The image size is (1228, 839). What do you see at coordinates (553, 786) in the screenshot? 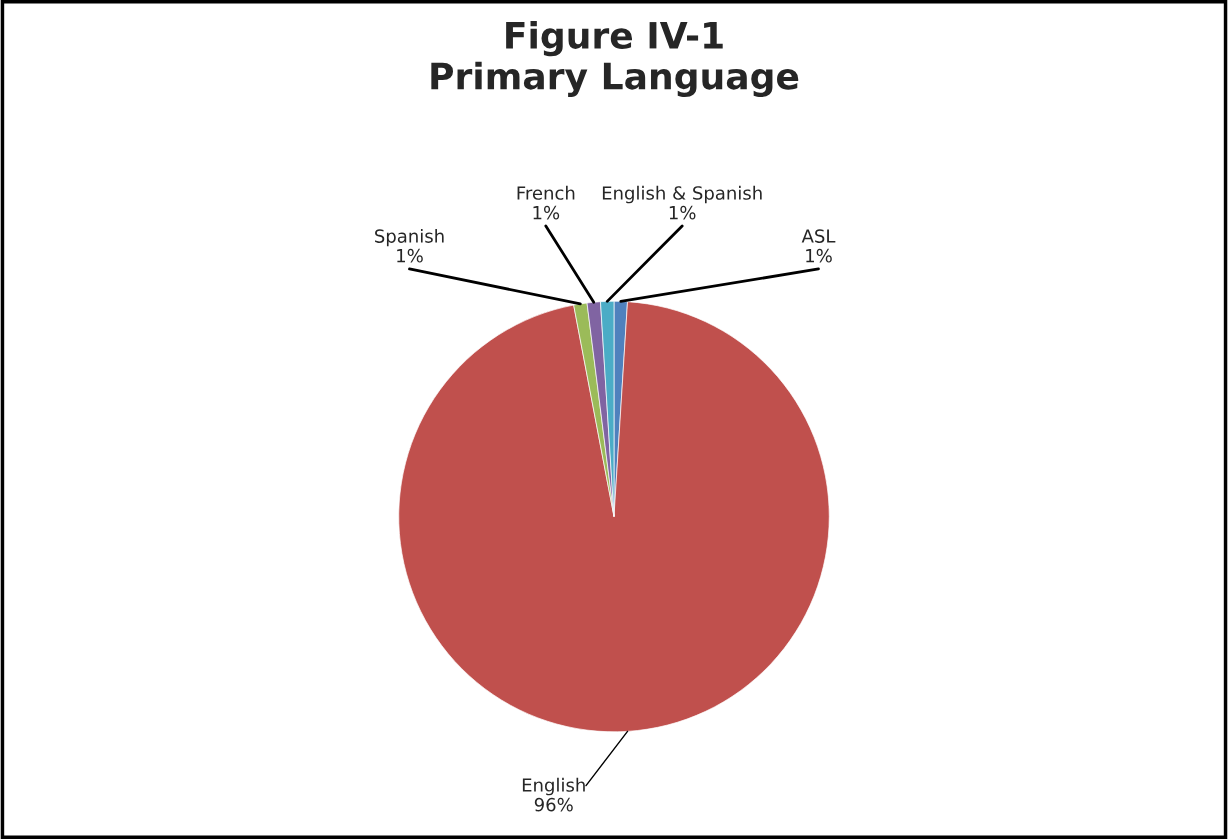
I see `slice-label: English` at bounding box center [553, 786].